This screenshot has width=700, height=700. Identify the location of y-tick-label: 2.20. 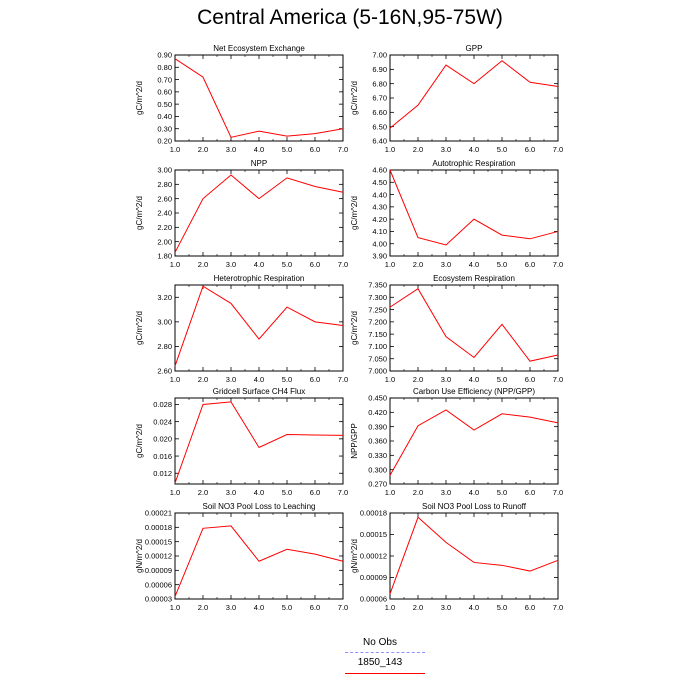
(164, 227).